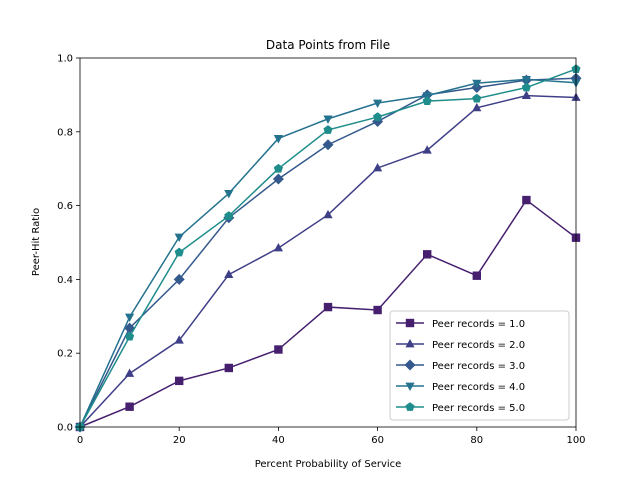  I want to click on x-tick-label: 40, so click(278, 440).